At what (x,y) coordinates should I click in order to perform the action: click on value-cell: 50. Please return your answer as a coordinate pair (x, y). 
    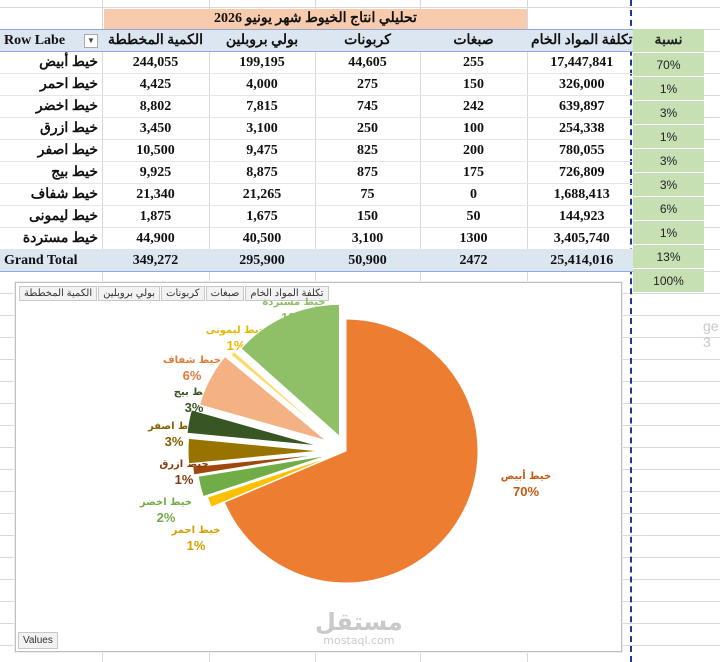
    Looking at the image, I should click on (473, 216).